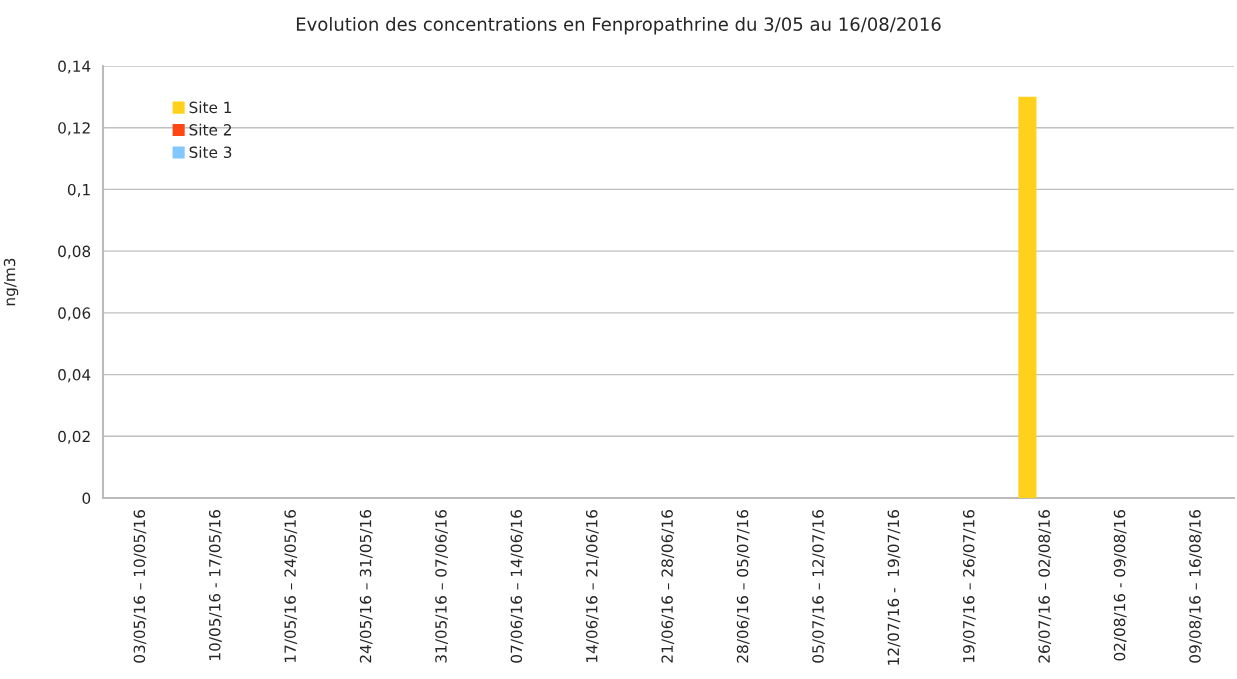 The width and height of the screenshot is (1237, 679). I want to click on y-tick-label: 0,02, so click(74, 437).